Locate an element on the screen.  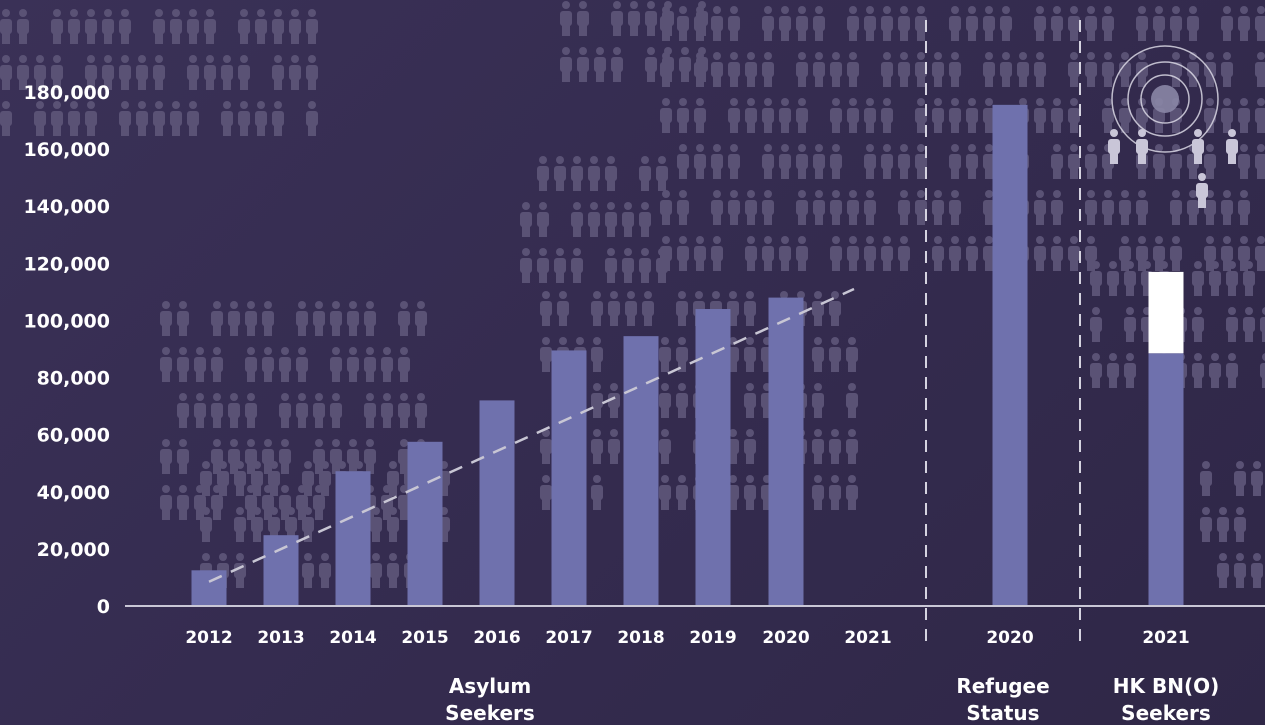
group-label: Asylum is located at coordinates (490, 686).